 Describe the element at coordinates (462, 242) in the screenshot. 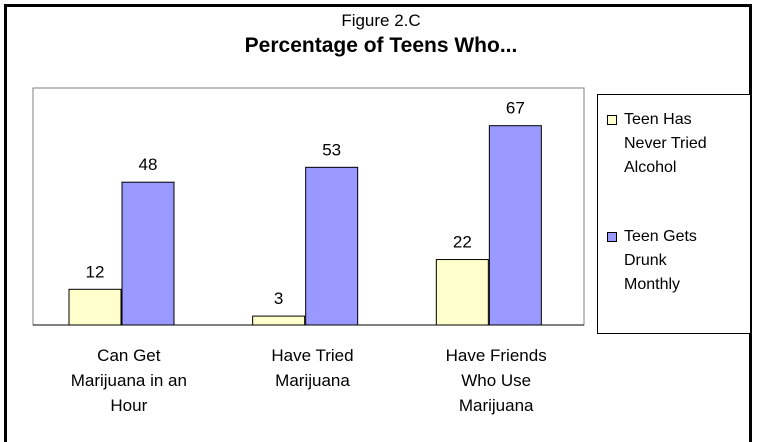

I see `data-label: 22` at that location.